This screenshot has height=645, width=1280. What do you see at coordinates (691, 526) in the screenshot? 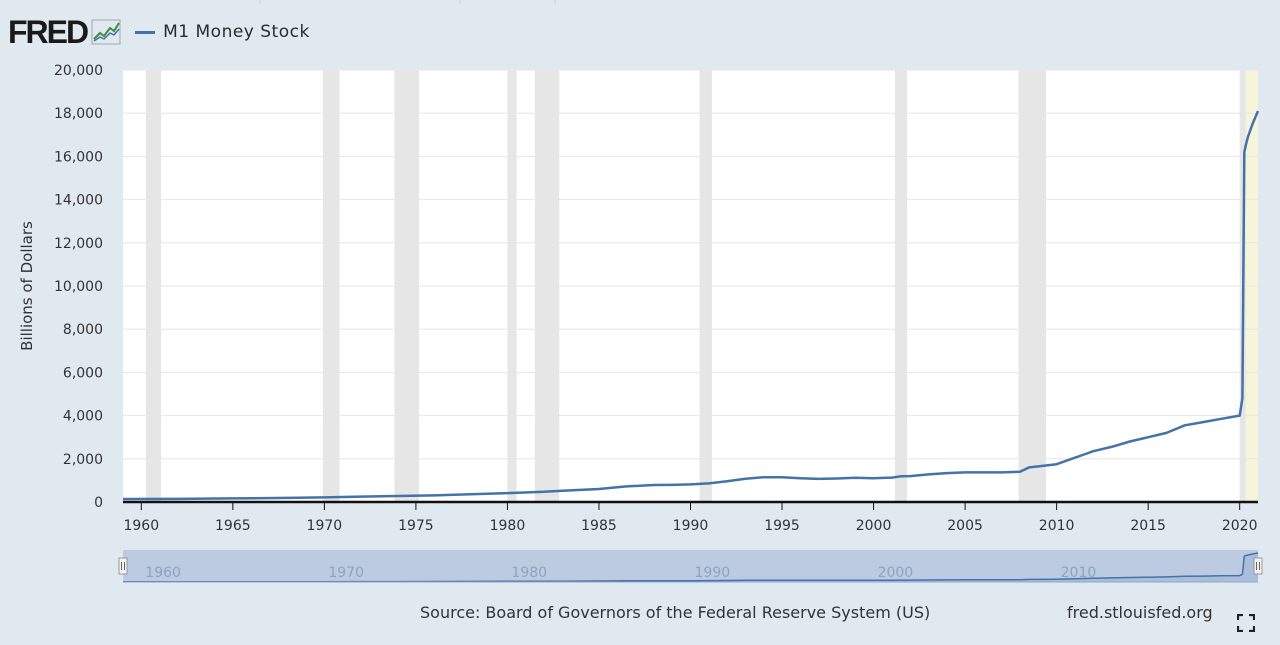
I see `x-tick-label: 1990` at bounding box center [691, 526].